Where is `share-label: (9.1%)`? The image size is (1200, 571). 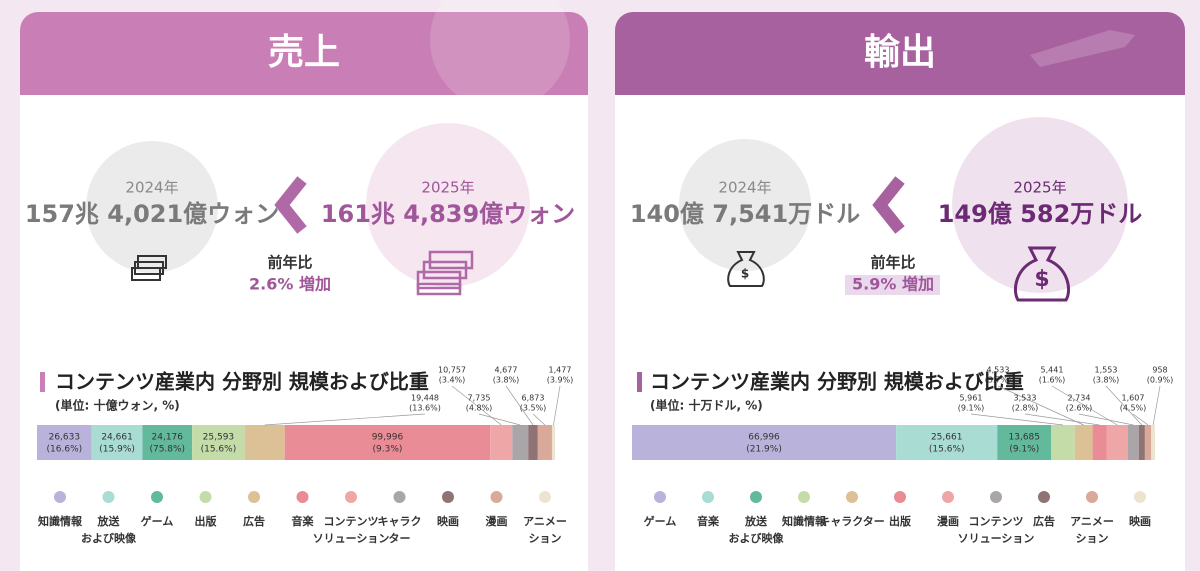 share-label: (9.1%) is located at coordinates (1024, 450).